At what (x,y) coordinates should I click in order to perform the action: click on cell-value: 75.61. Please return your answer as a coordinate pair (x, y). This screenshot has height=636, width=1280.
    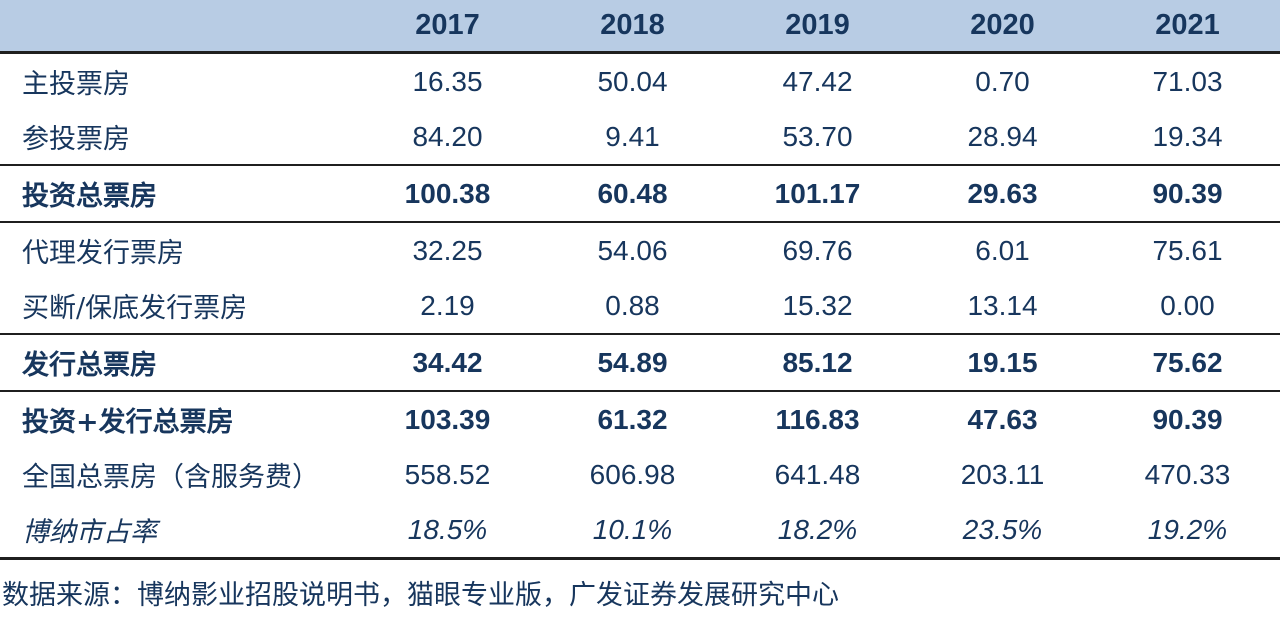
    Looking at the image, I should click on (1187, 250).